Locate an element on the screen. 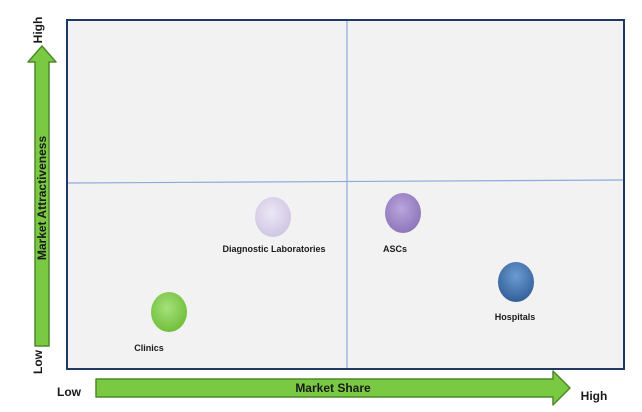 This screenshot has height=412, width=642. x-axis-title: Market Share is located at coordinates (333, 388).